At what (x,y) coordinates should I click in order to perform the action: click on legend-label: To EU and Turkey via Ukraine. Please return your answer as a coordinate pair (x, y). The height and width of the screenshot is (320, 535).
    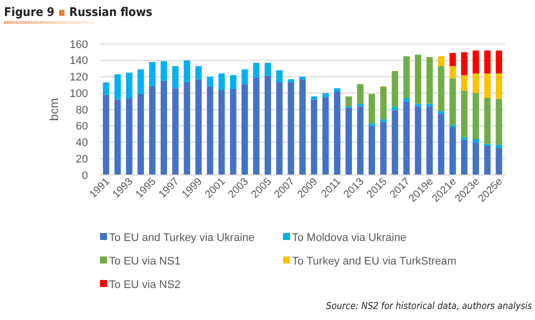
    Looking at the image, I should click on (182, 238).